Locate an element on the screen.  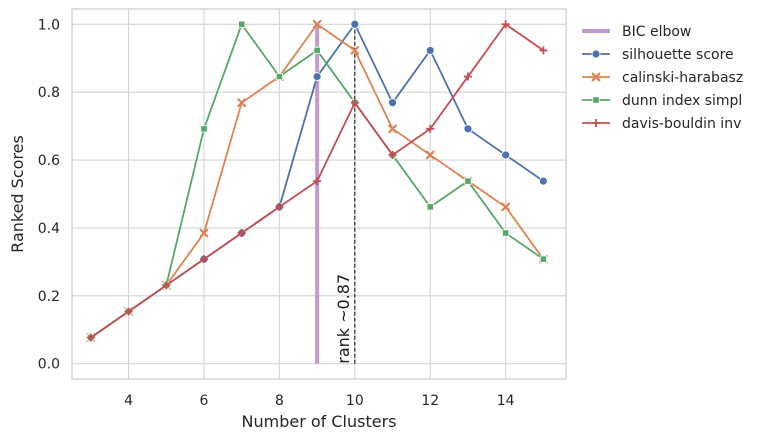
legend-label: BIC elbow is located at coordinates (656, 32).